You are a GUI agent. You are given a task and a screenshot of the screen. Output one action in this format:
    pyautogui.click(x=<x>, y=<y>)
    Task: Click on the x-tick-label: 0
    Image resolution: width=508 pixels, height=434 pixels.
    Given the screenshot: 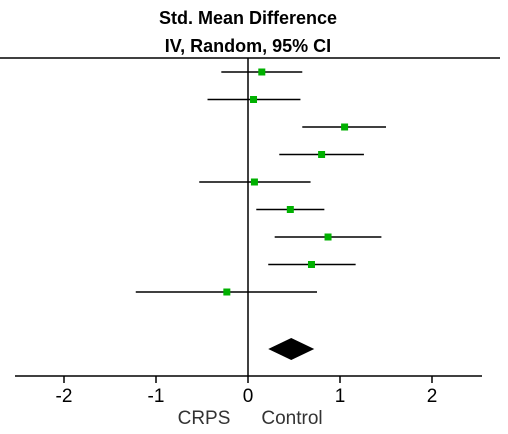 What is the action you would take?
    pyautogui.click(x=248, y=396)
    